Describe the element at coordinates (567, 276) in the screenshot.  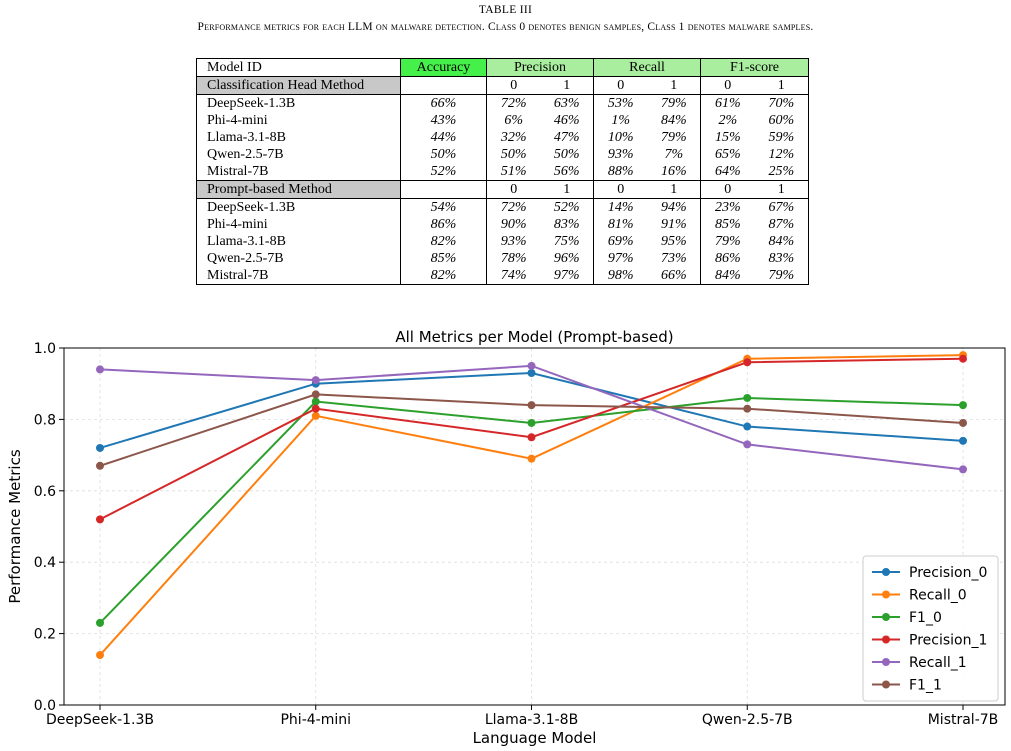
I see `precision-1-value: 97%` at that location.